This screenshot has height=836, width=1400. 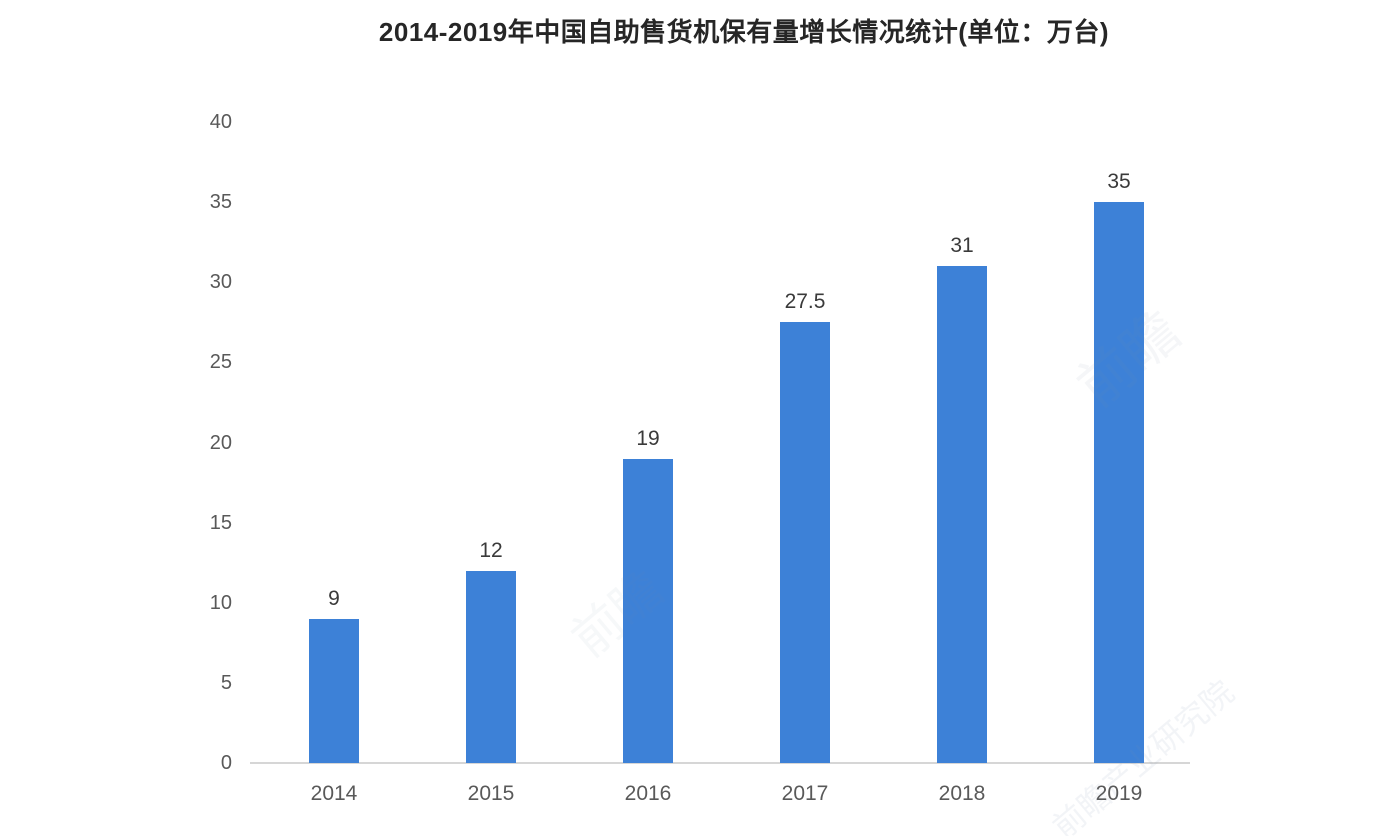 What do you see at coordinates (220, 122) in the screenshot?
I see `y-tick-label: 40` at bounding box center [220, 122].